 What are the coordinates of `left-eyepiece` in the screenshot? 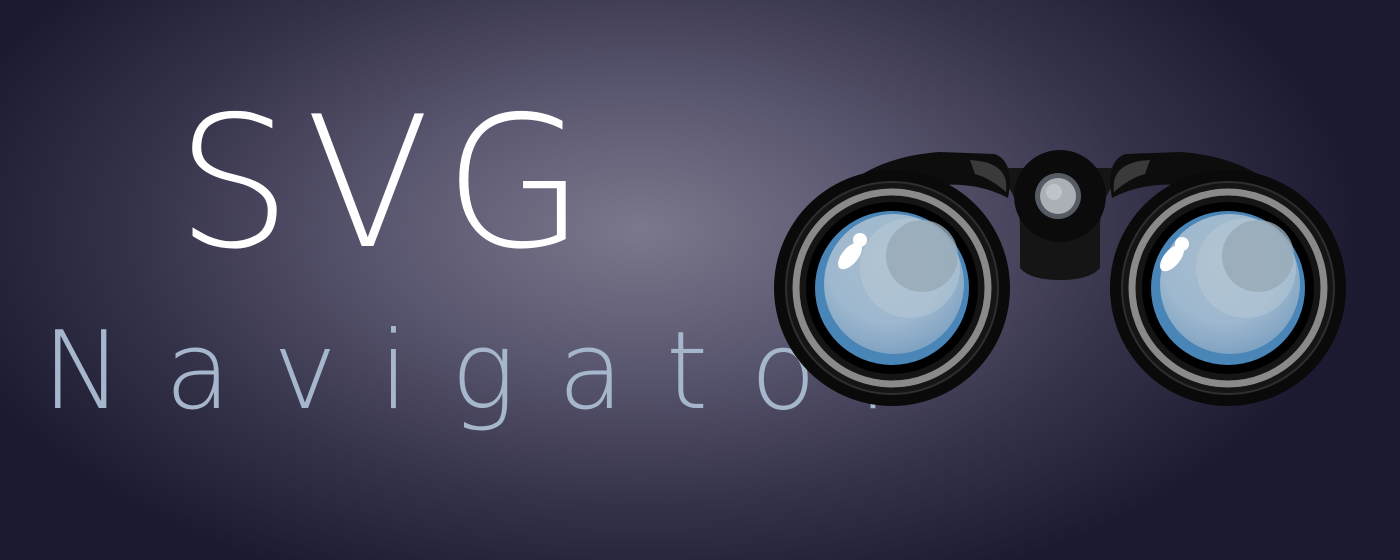 It's located at (892, 288).